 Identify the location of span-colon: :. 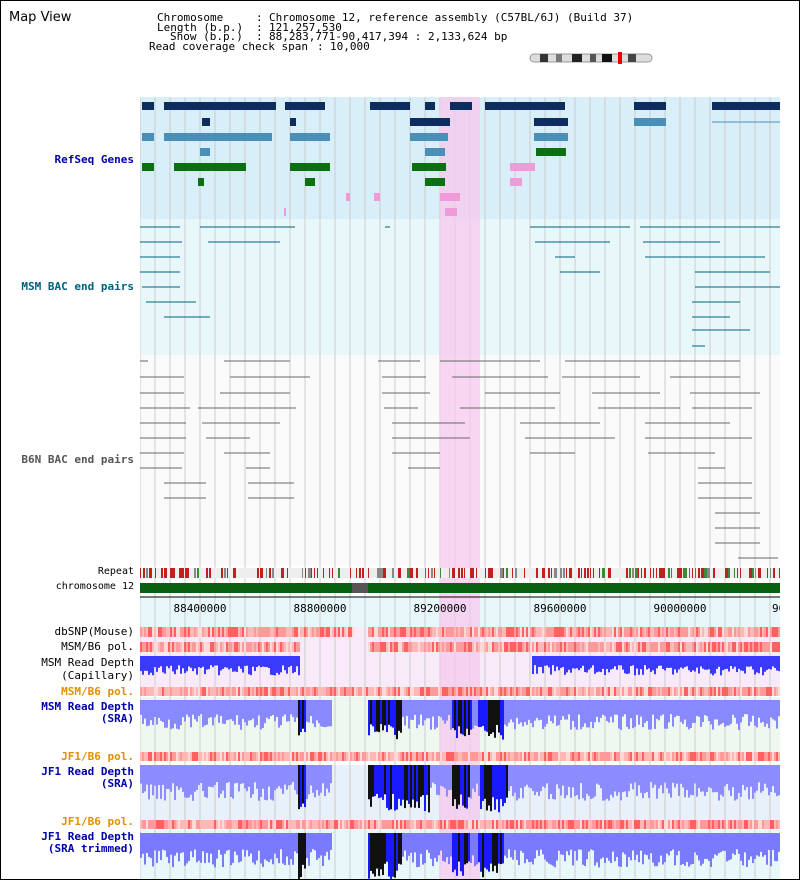
(320, 46).